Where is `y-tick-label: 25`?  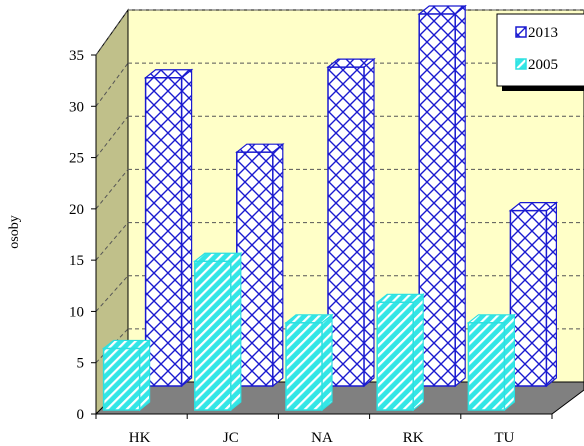
y-tick-label: 25 is located at coordinates (76, 159).